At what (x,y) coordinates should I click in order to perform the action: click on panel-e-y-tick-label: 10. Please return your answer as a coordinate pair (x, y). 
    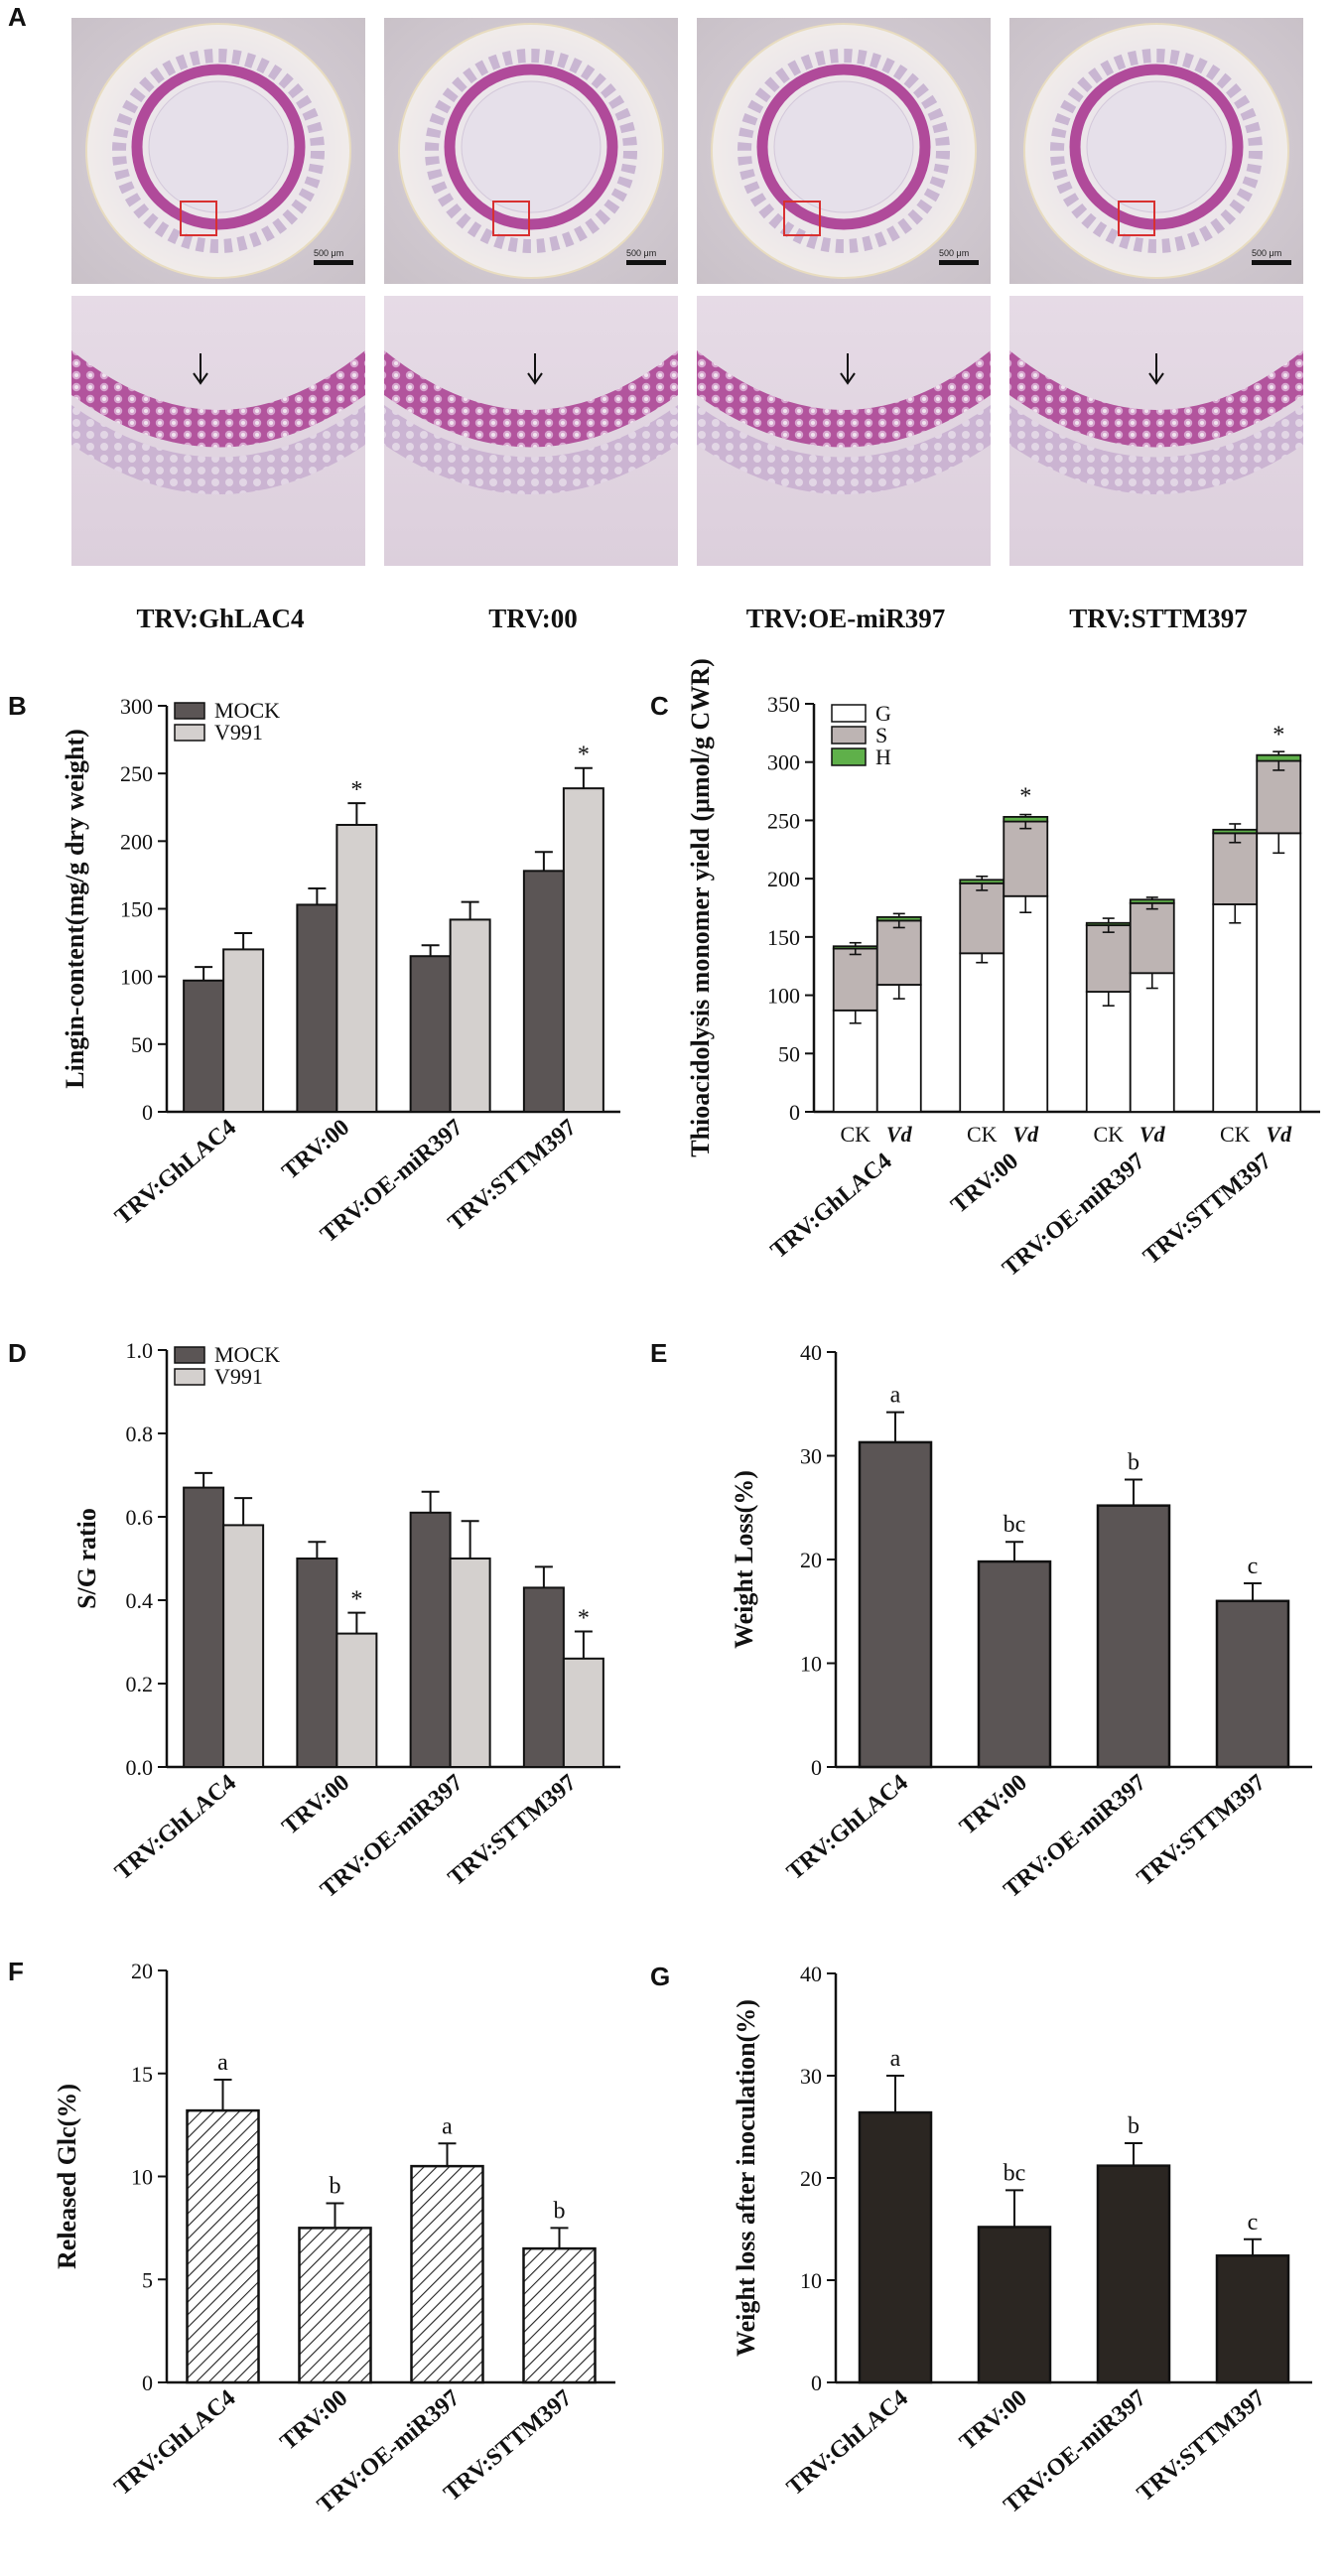
    Looking at the image, I should click on (811, 1664).